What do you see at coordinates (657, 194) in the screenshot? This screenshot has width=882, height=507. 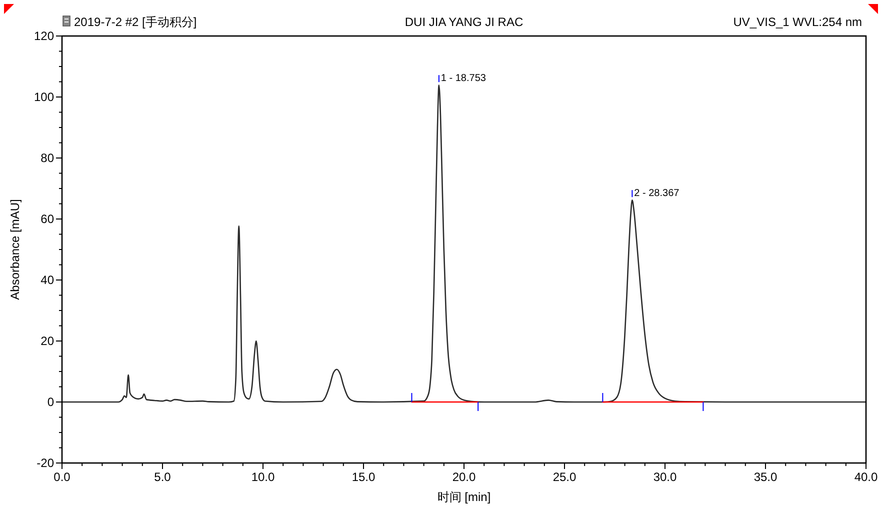 I see `annotation: 2 - 28.367` at bounding box center [657, 194].